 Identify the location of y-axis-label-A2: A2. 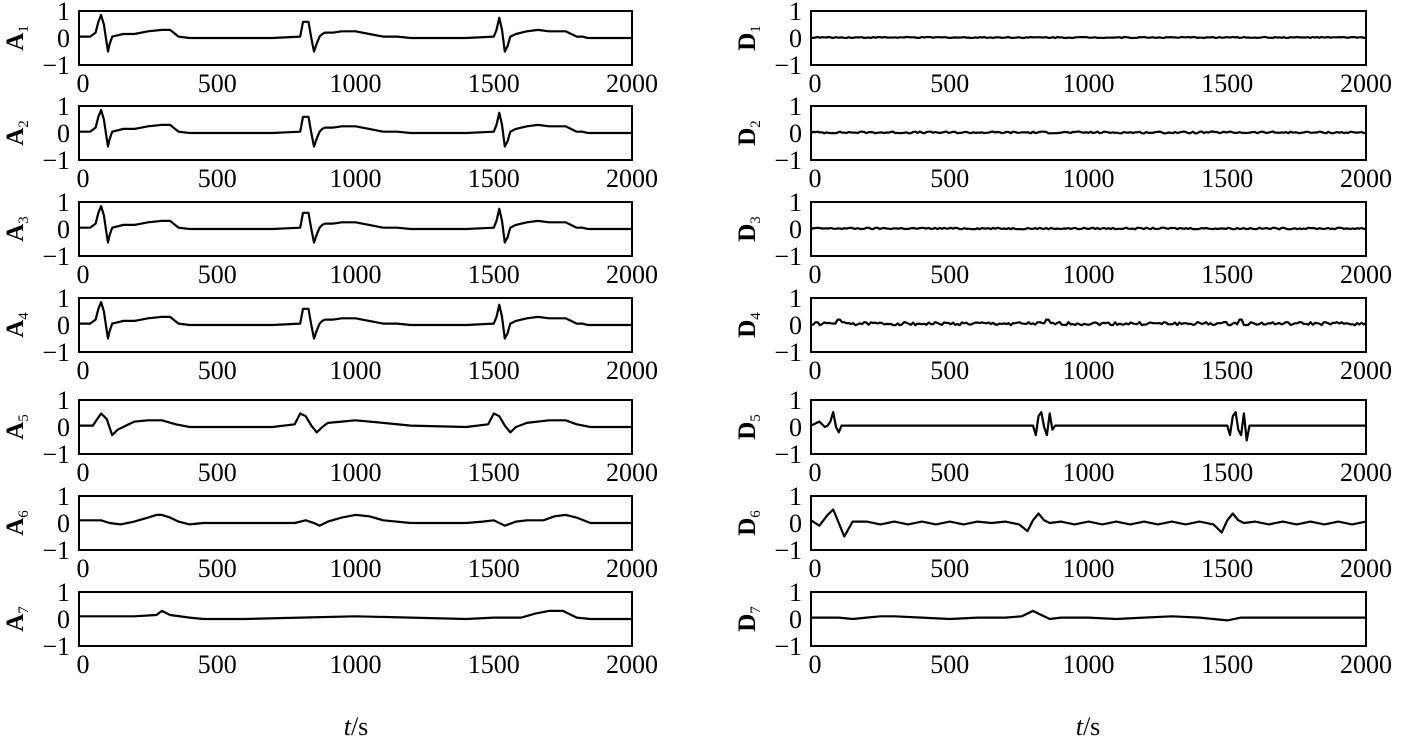
(17, 133).